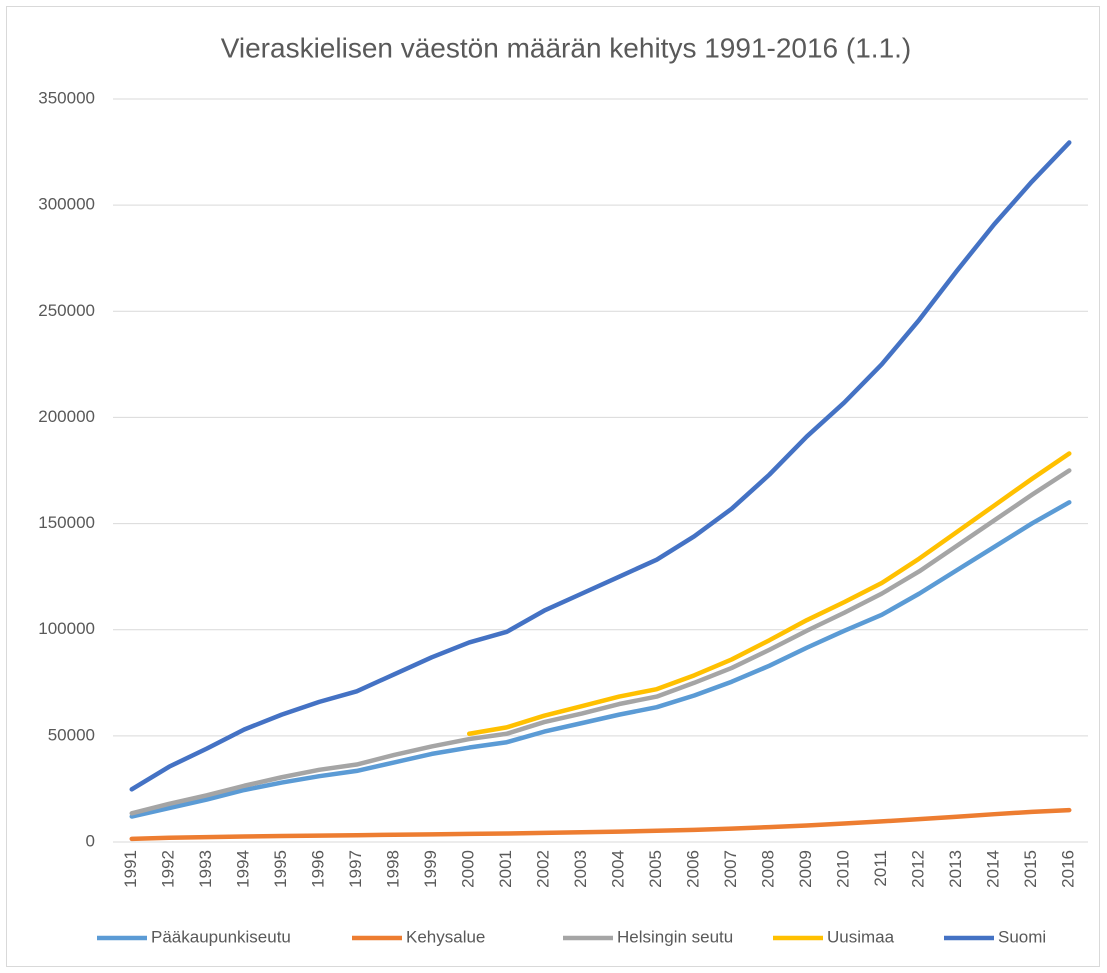  I want to click on x-tick-label: 1993, so click(205, 869).